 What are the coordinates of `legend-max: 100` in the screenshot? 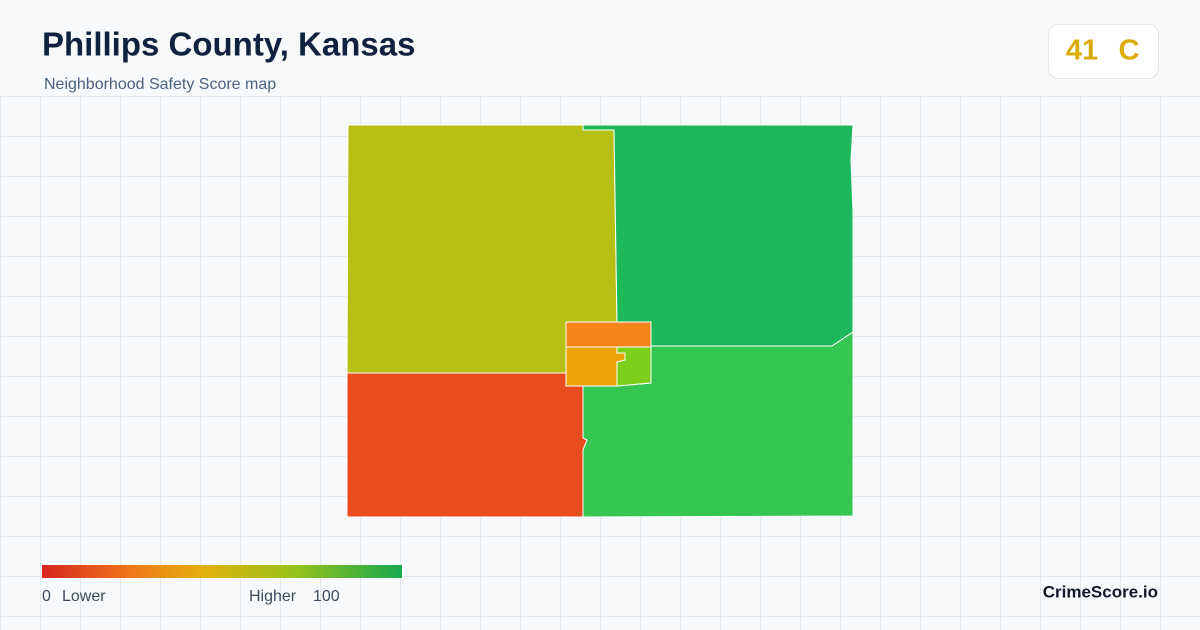 It's located at (326, 596).